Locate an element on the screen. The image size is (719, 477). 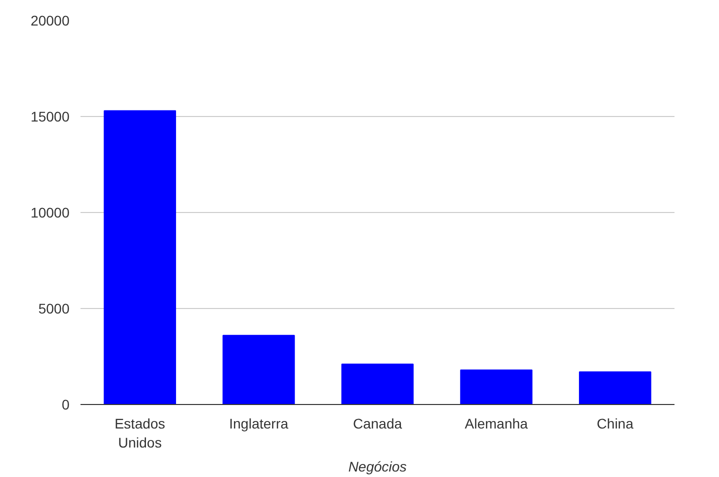
x-tick-label: Inglaterra is located at coordinates (258, 424).